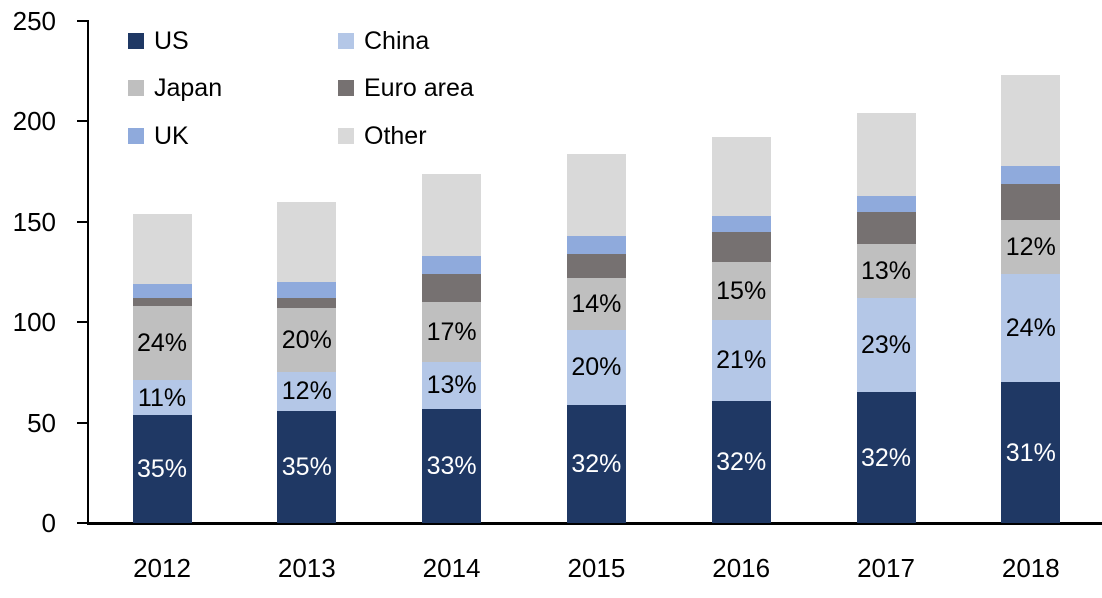 The height and width of the screenshot is (598, 1102). I want to click on y-axis-label-250: 250, so click(34, 21).